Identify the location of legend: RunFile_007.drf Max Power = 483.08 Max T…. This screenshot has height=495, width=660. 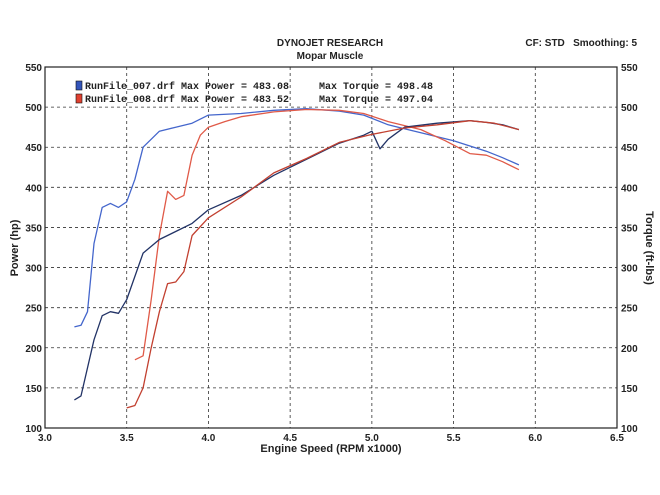
(254, 93).